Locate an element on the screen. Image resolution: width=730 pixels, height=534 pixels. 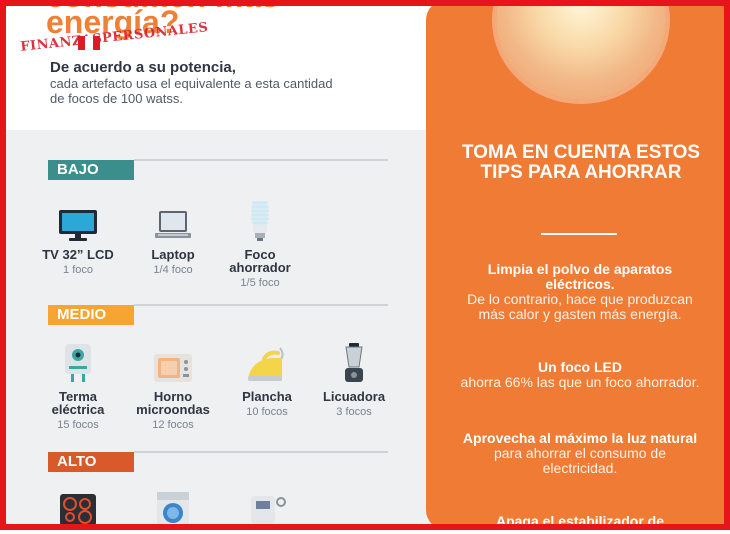
water-heater-icon is located at coordinates (78, 362).